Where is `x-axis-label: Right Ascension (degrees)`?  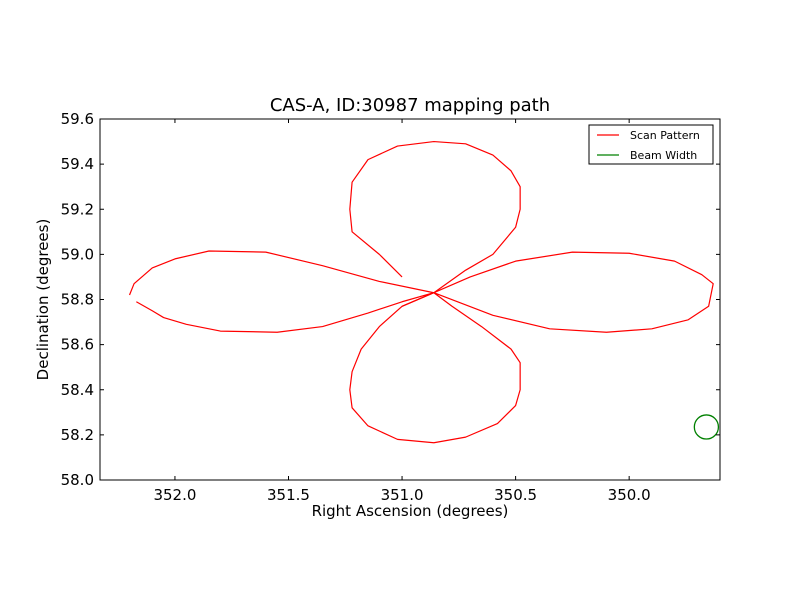
x-axis-label: Right Ascension (degrees) is located at coordinates (410, 511).